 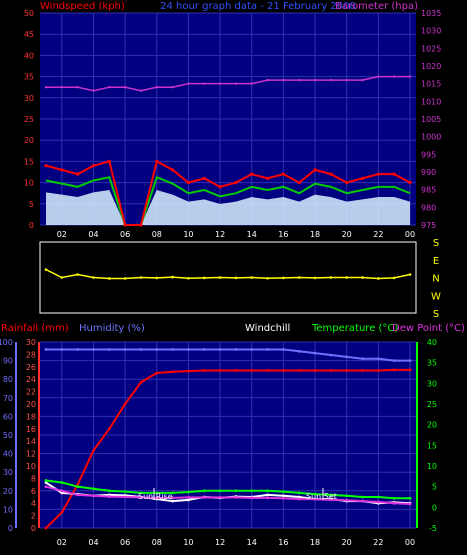 I want to click on temperature-tick-label: -5, so click(x=433, y=528).